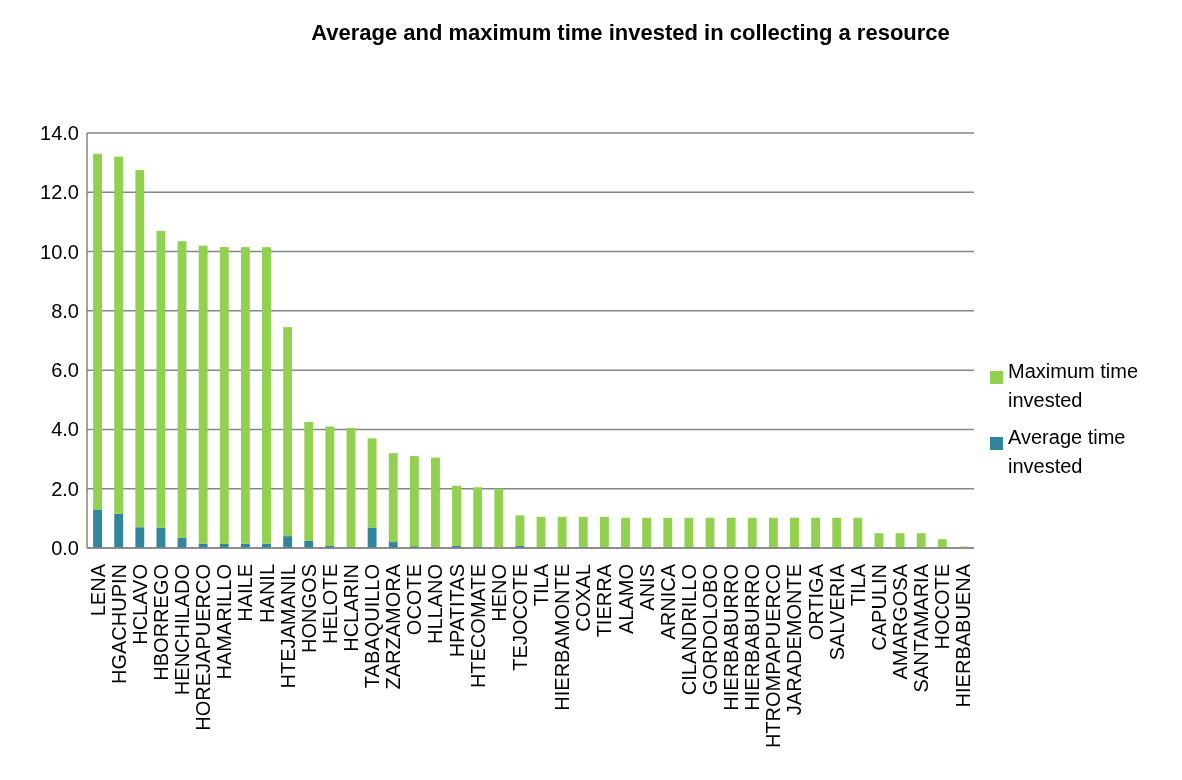  Describe the element at coordinates (1073, 385) in the screenshot. I see `legend-label: Maximum time invested` at that location.